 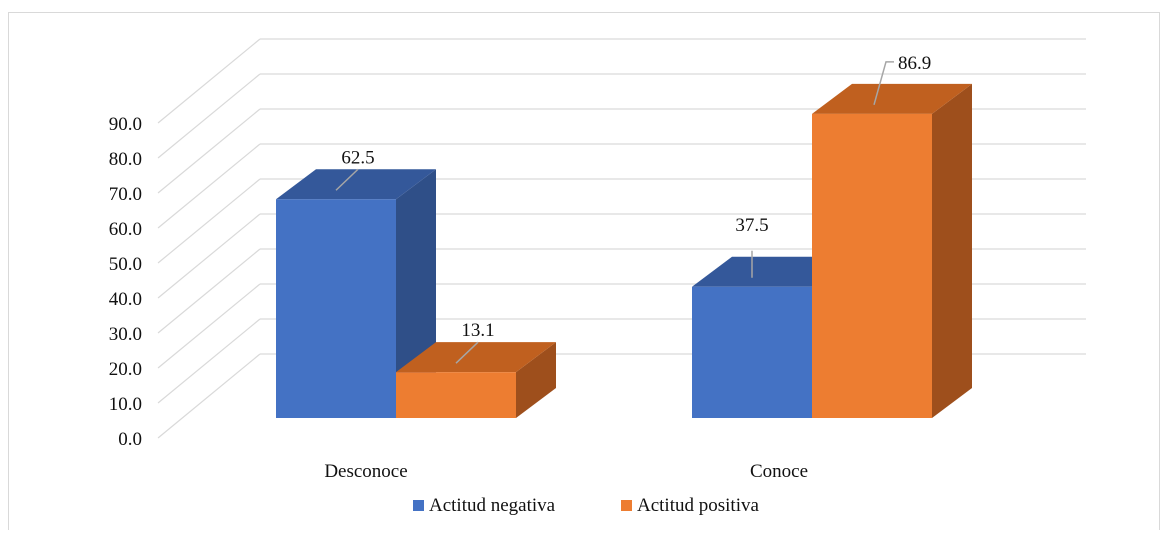 What do you see at coordinates (125, 404) in the screenshot?
I see `y-tick-label: 10.0` at bounding box center [125, 404].